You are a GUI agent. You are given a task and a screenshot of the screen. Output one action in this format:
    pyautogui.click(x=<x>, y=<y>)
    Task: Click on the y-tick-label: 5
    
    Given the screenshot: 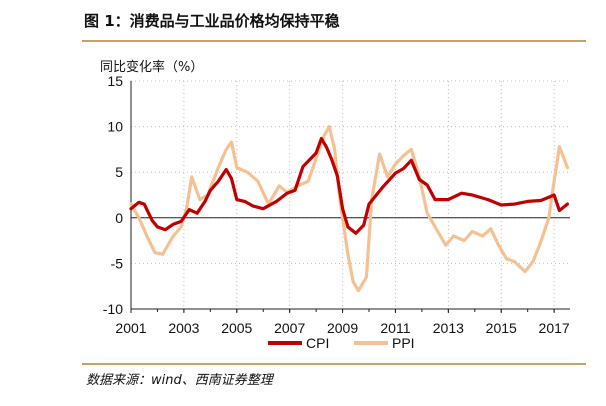 What is the action you would take?
    pyautogui.click(x=119, y=172)
    